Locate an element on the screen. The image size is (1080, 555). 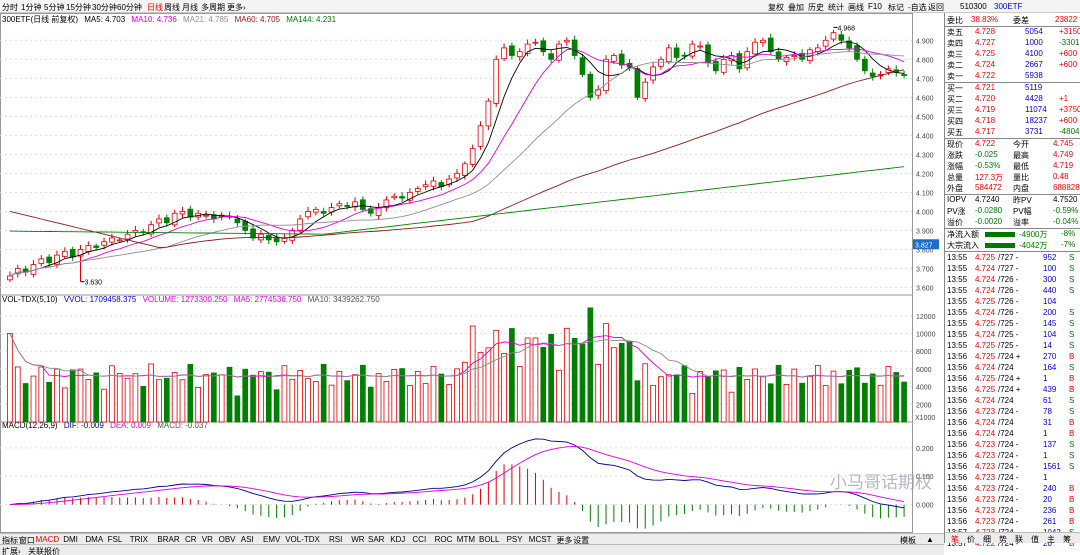
right-tab-1: 价 is located at coordinates (971, 539).